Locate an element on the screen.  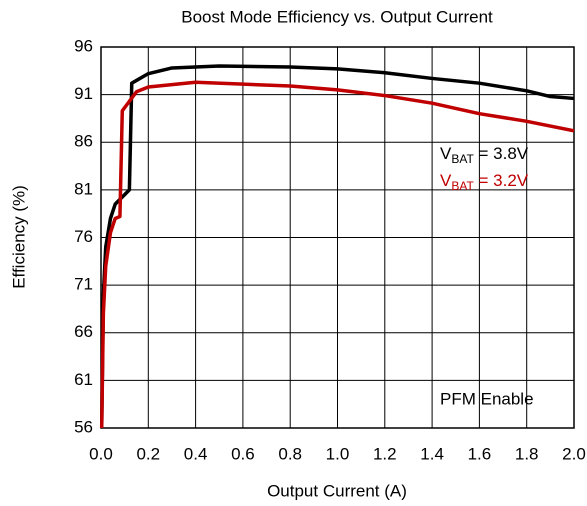
x-tick-label: 1.6 is located at coordinates (480, 453).